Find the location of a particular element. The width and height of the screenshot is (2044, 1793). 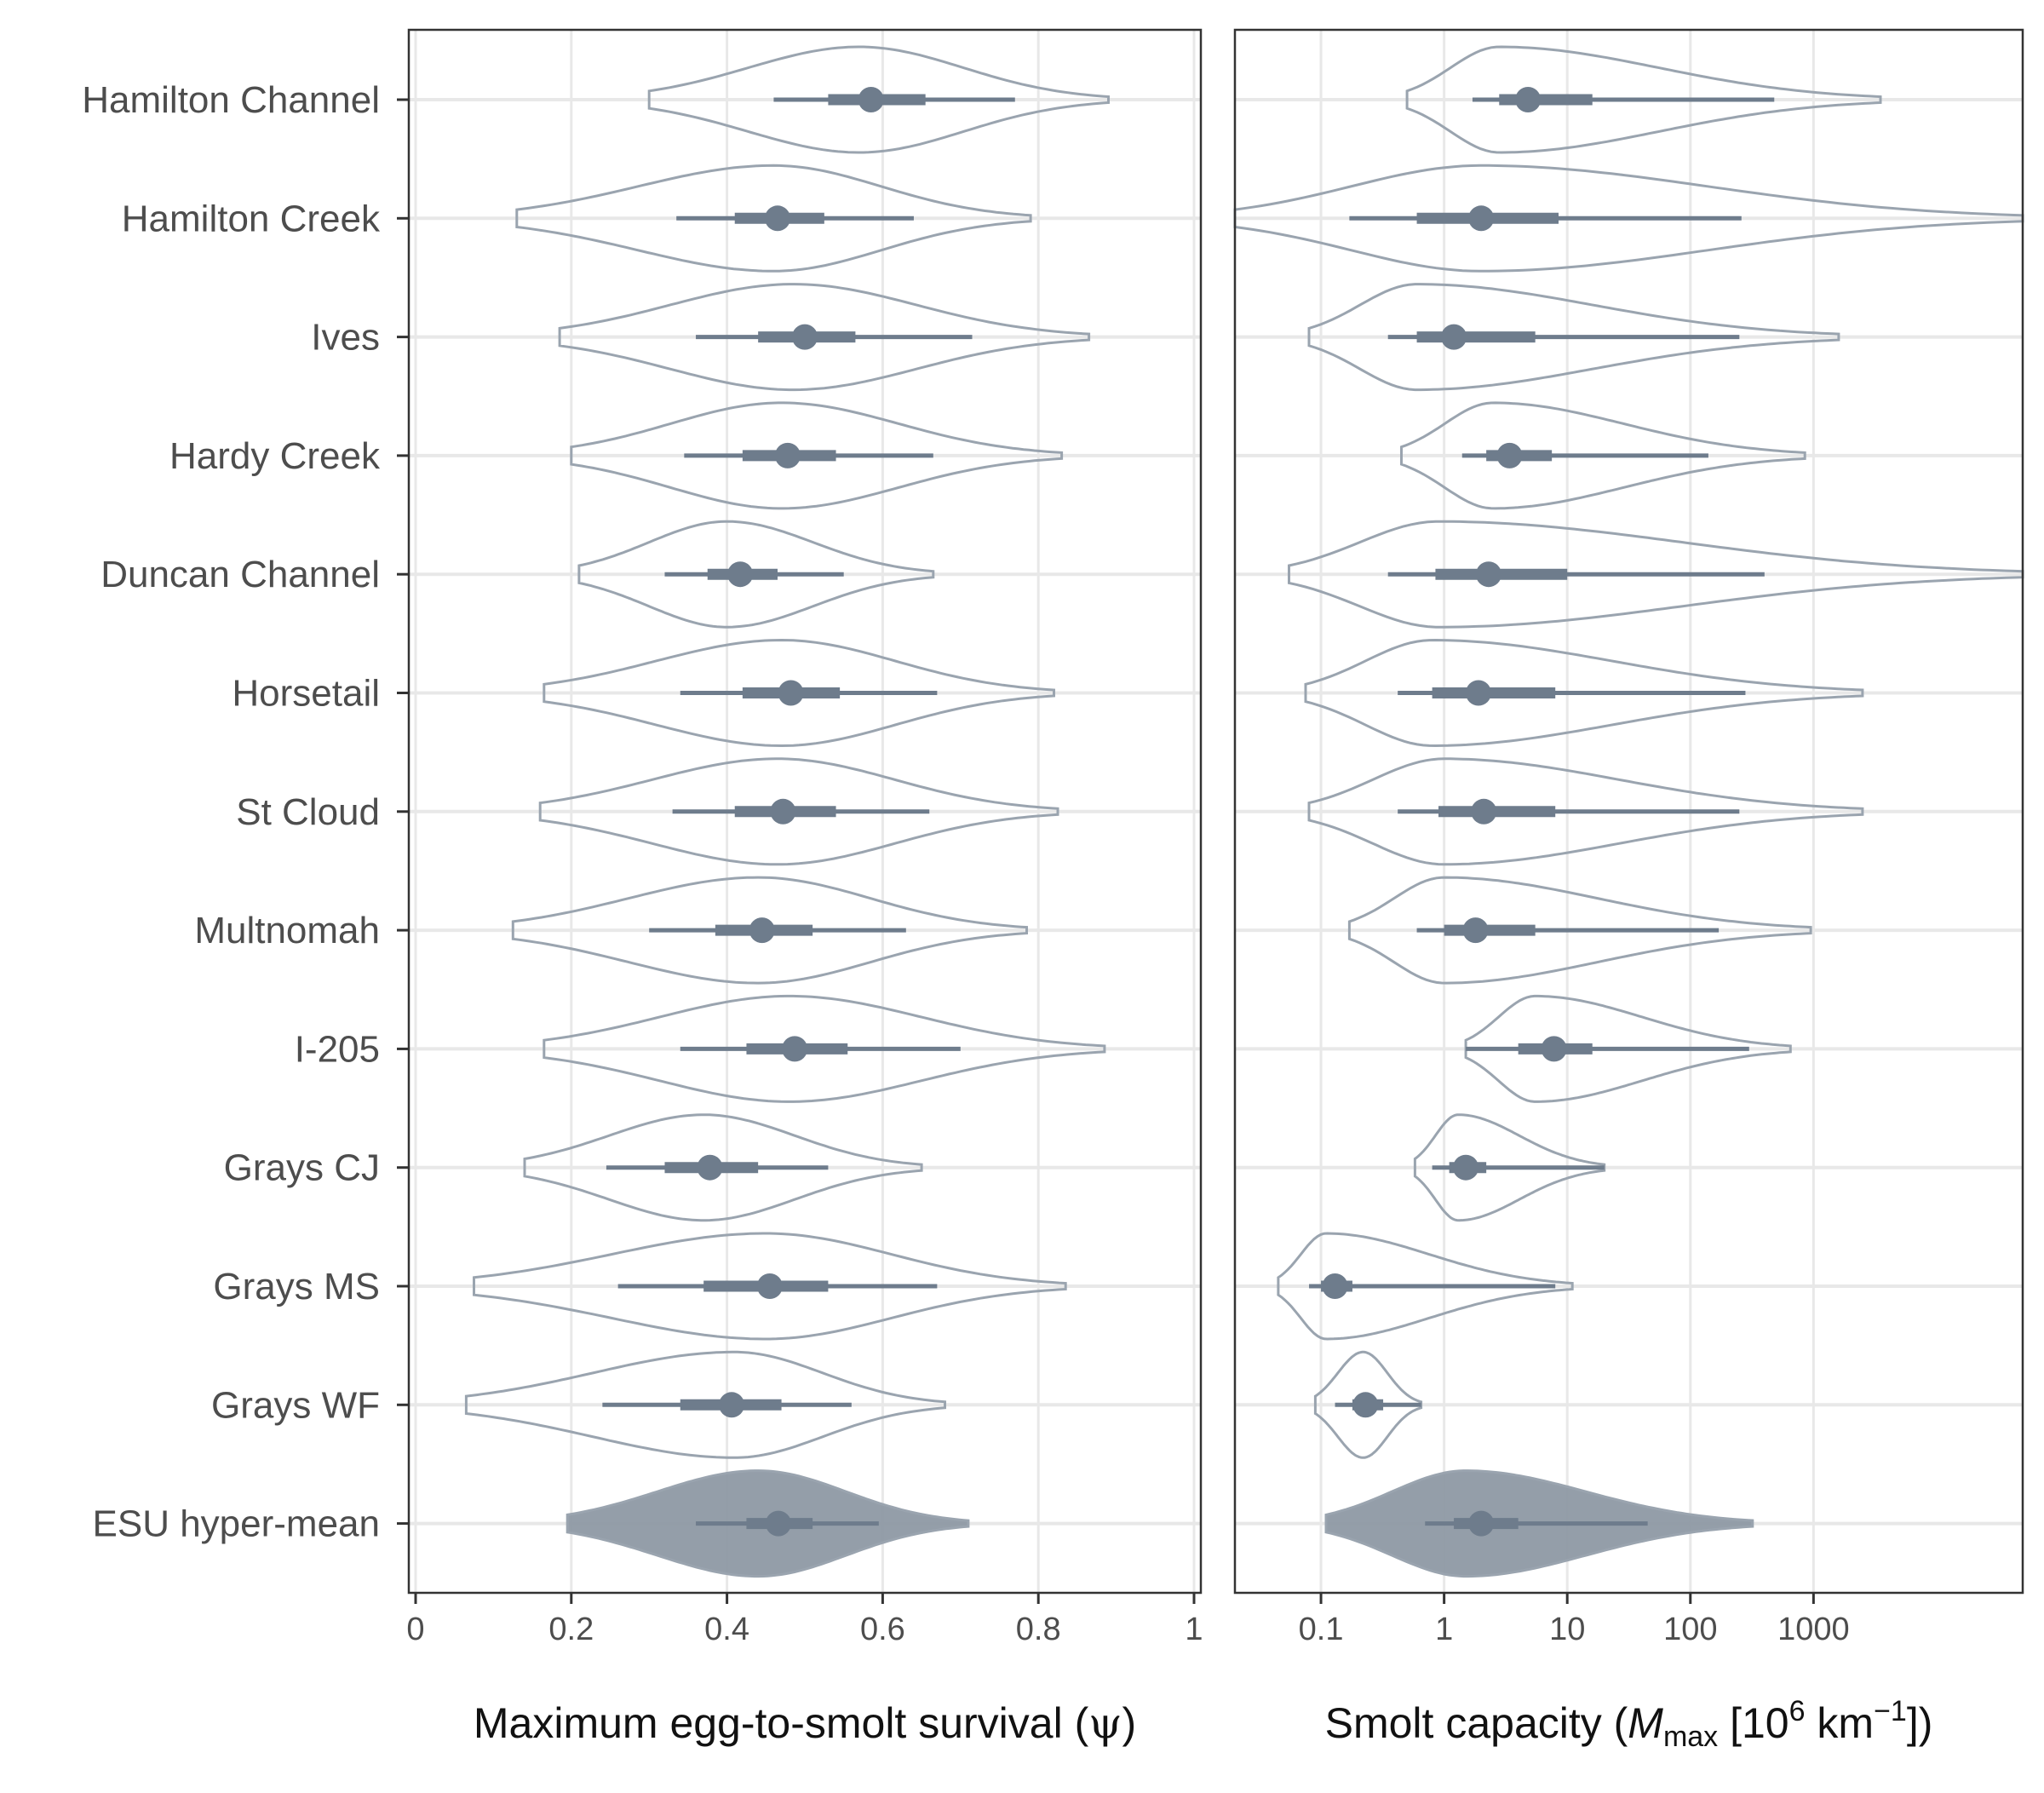

category-label-st-cloud: St Cloud is located at coordinates (308, 812).